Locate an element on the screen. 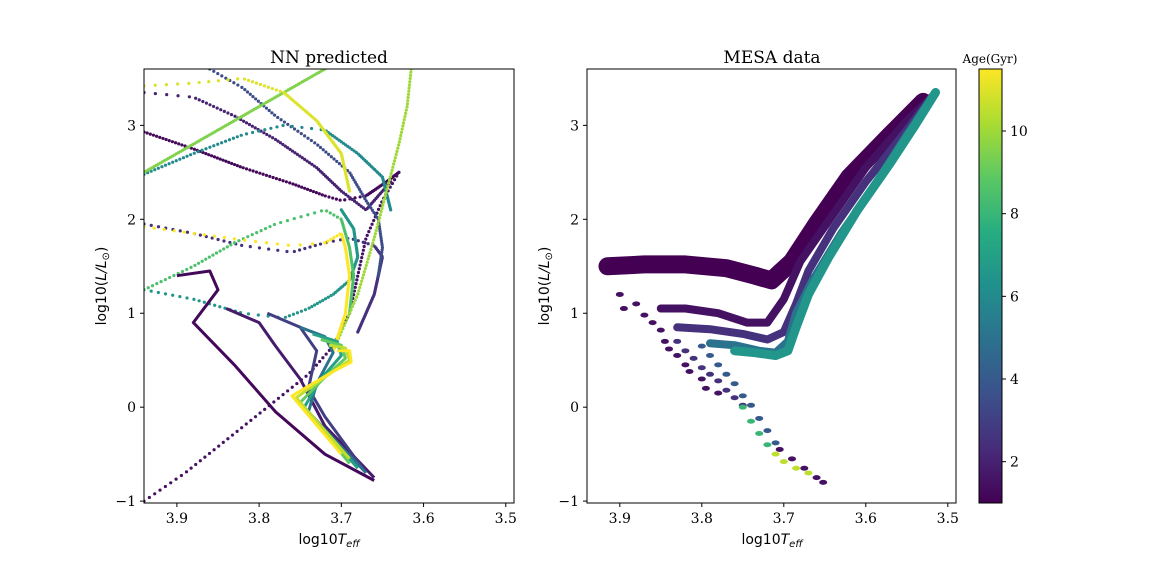  colorbar-title: Age(Gyr) is located at coordinates (990, 59).